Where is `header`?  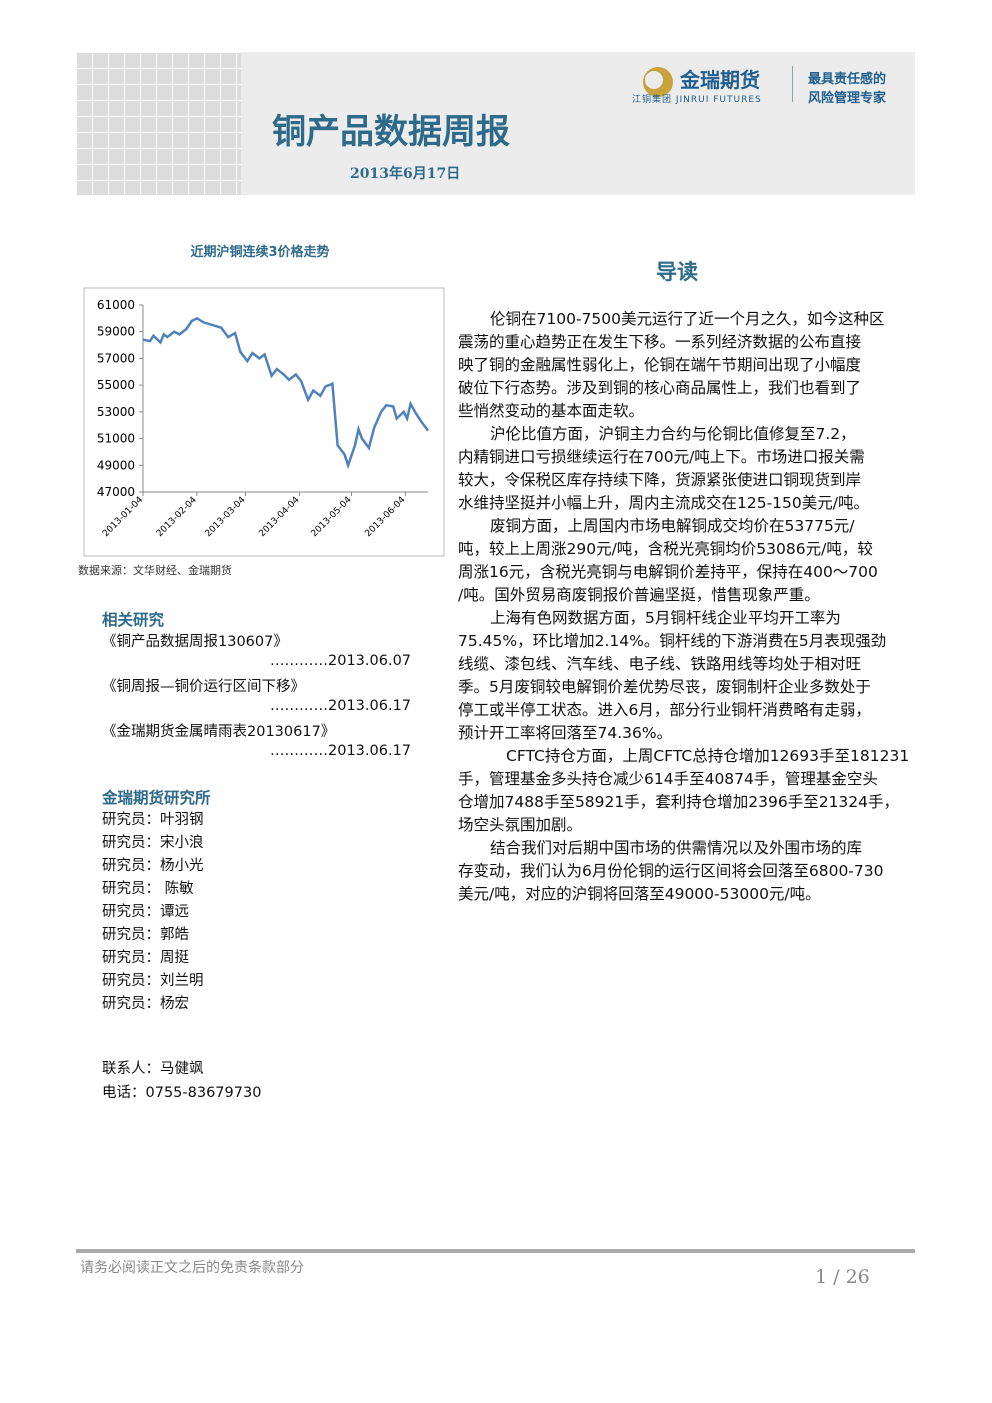
header is located at coordinates (495, 123).